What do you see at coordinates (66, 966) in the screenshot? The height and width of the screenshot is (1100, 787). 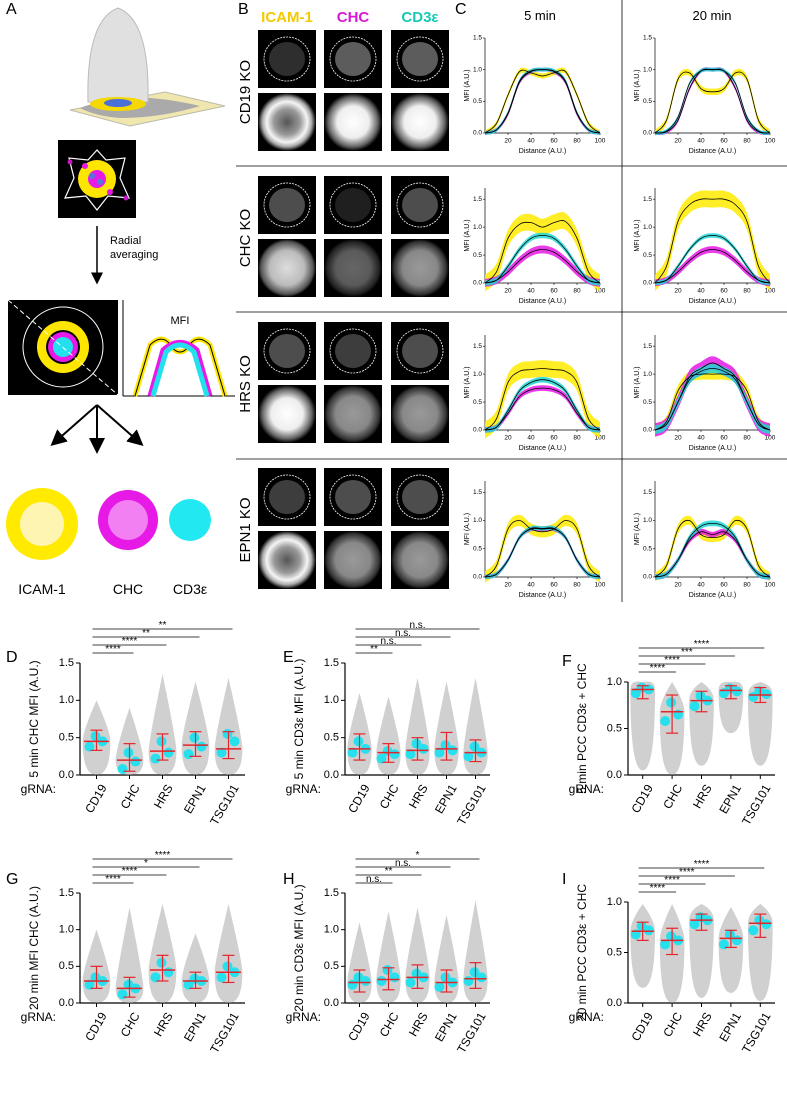 I see `y-tick-label: 0.5` at bounding box center [66, 966].